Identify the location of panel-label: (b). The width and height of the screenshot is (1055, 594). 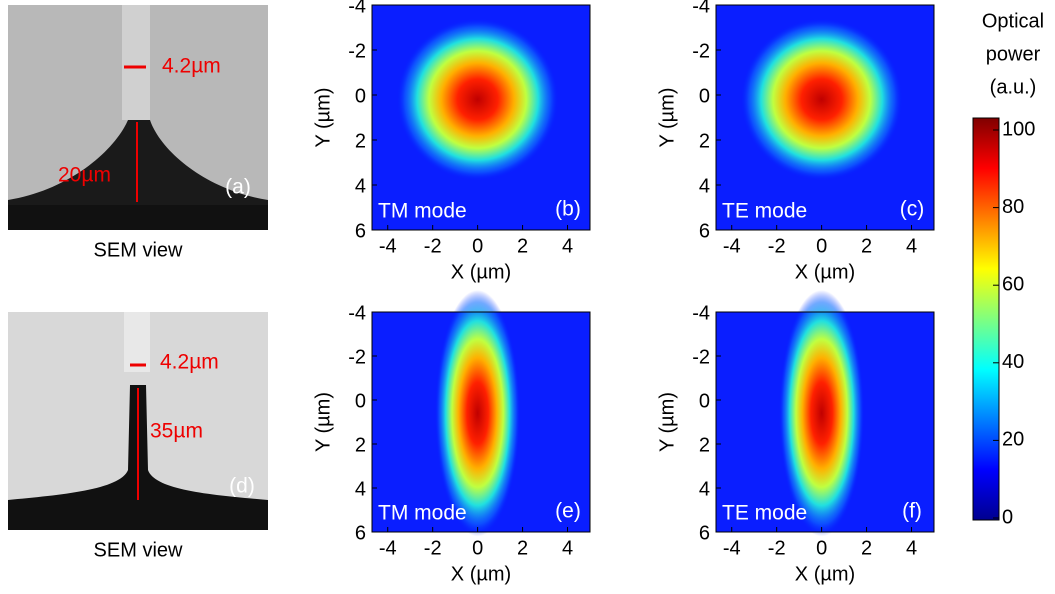
(568, 209).